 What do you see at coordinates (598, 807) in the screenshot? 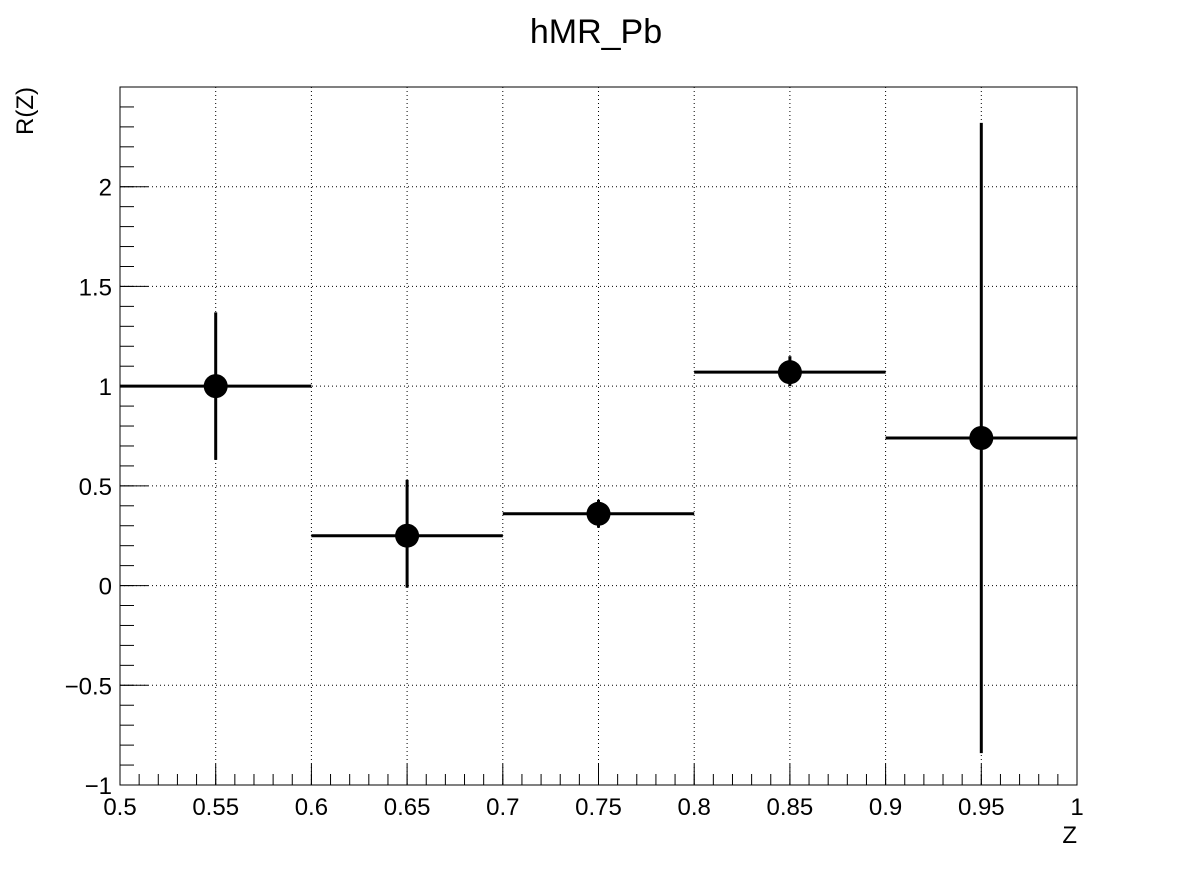
I see `x-tick-label: 0.75` at bounding box center [598, 807].